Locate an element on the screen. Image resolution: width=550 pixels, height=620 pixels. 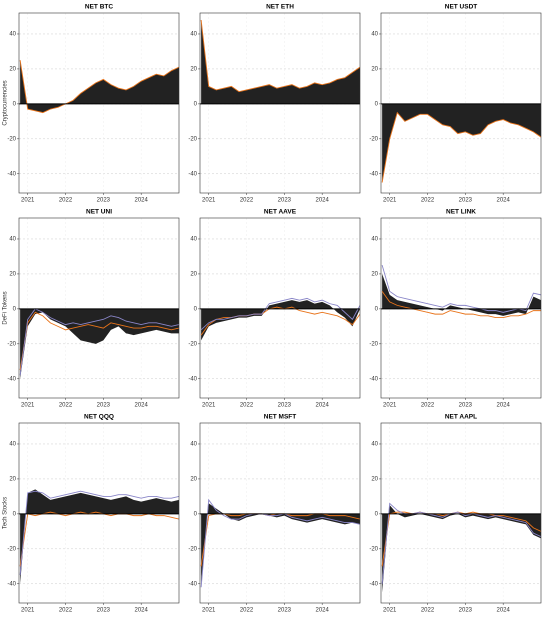
panel: NET MSFT -40 -20 0 20 40 2021 2022 2023 2024 is located at coordinates (274, 514).